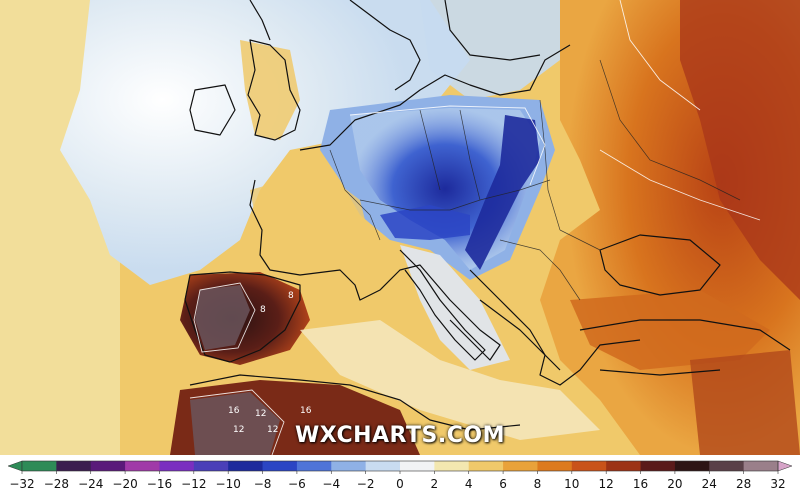 The image size is (800, 500). I want to click on colorbar-tick-label: 28, so click(743, 484).